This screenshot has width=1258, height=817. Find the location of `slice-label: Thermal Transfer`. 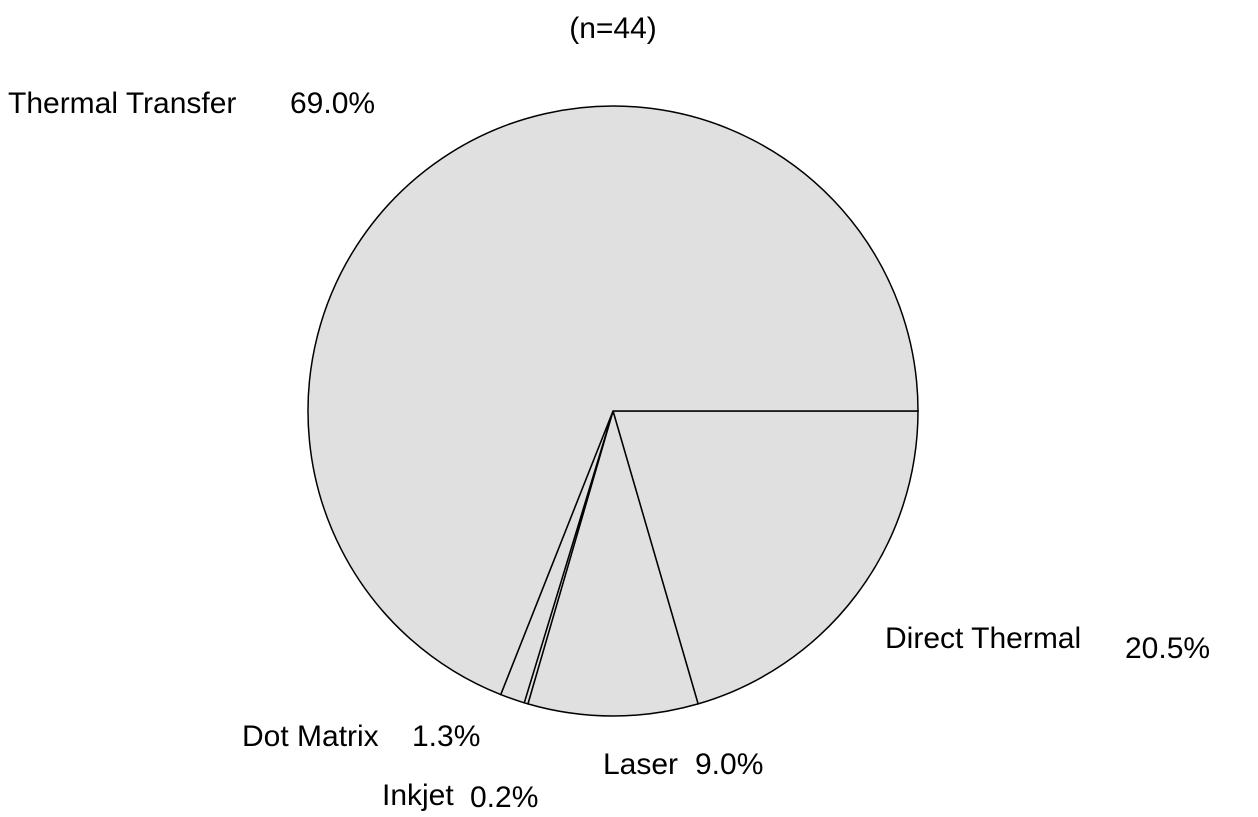

slice-label: Thermal Transfer is located at coordinates (122, 103).